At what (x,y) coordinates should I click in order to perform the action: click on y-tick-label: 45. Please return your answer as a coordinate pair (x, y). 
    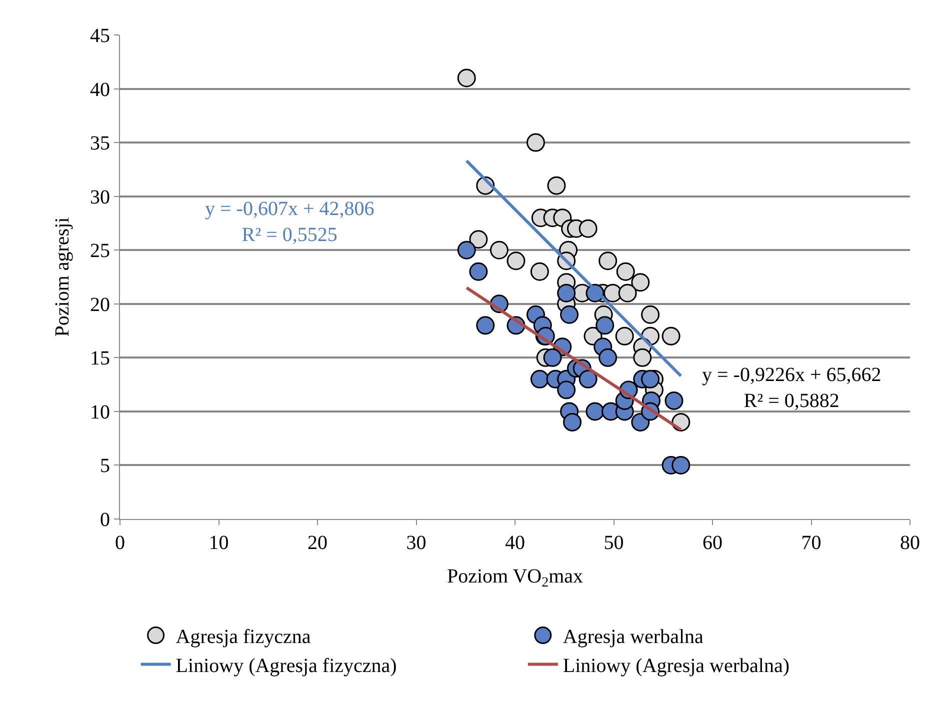
    Looking at the image, I should click on (100, 36).